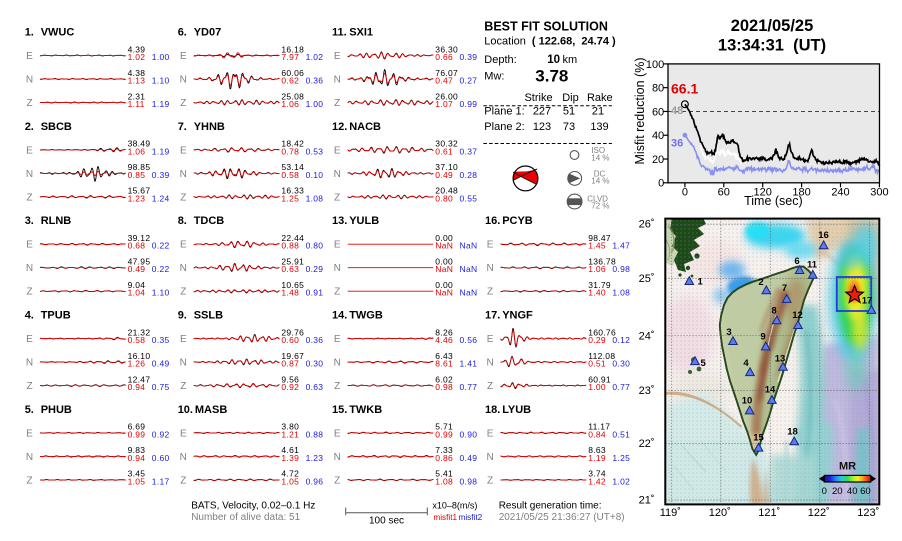 Image resolution: width=902 pixels, height=541 pixels. What do you see at coordinates (597, 450) in the screenshot?
I see `svg-text: 8.63` at bounding box center [597, 450].